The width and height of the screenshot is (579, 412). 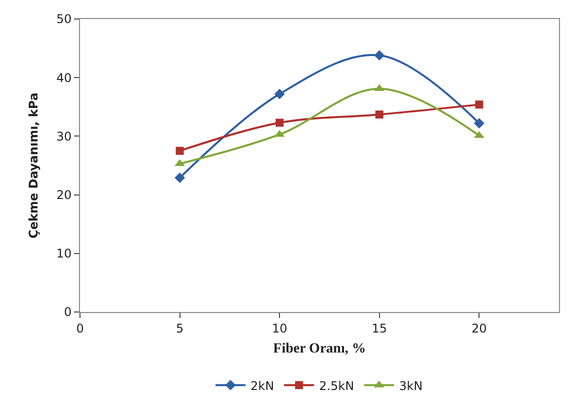 What do you see at coordinates (180, 328) in the screenshot?
I see `x-tick-label: 5` at bounding box center [180, 328].